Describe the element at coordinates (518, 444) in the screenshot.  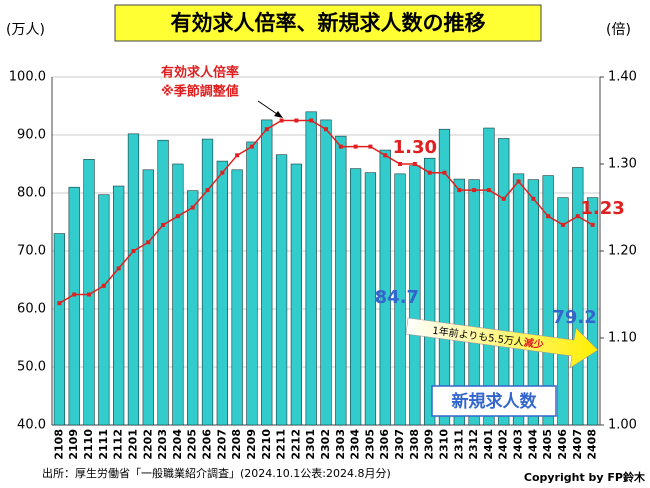
I see `x-tick-label: 2403` at that location.